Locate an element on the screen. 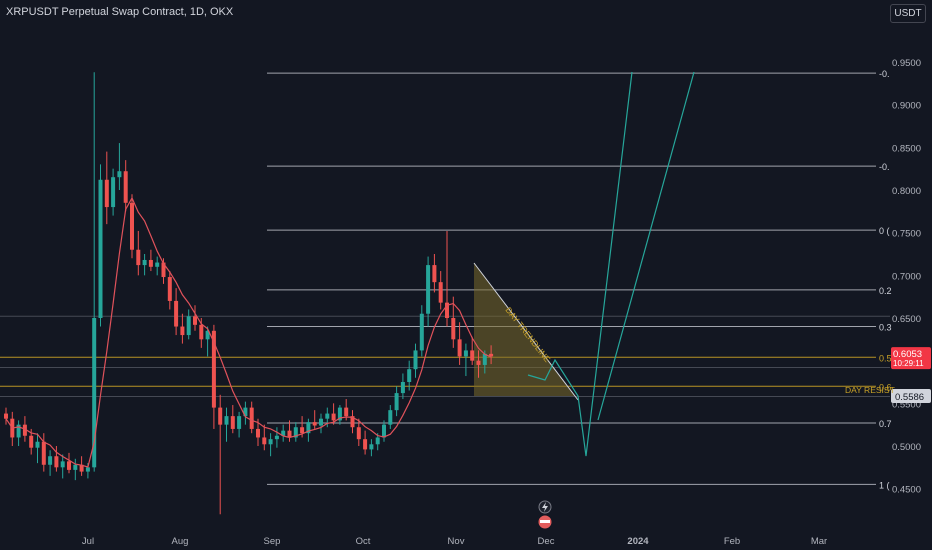 The width and height of the screenshot is (932, 550). current-price-badge is located at coordinates (911, 358).